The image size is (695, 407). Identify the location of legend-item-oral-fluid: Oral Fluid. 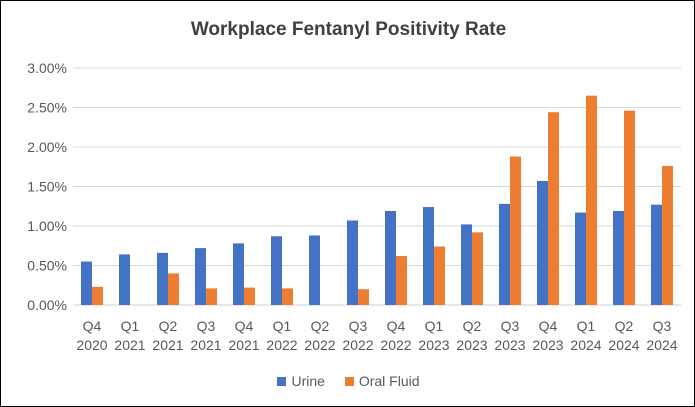
(382, 381).